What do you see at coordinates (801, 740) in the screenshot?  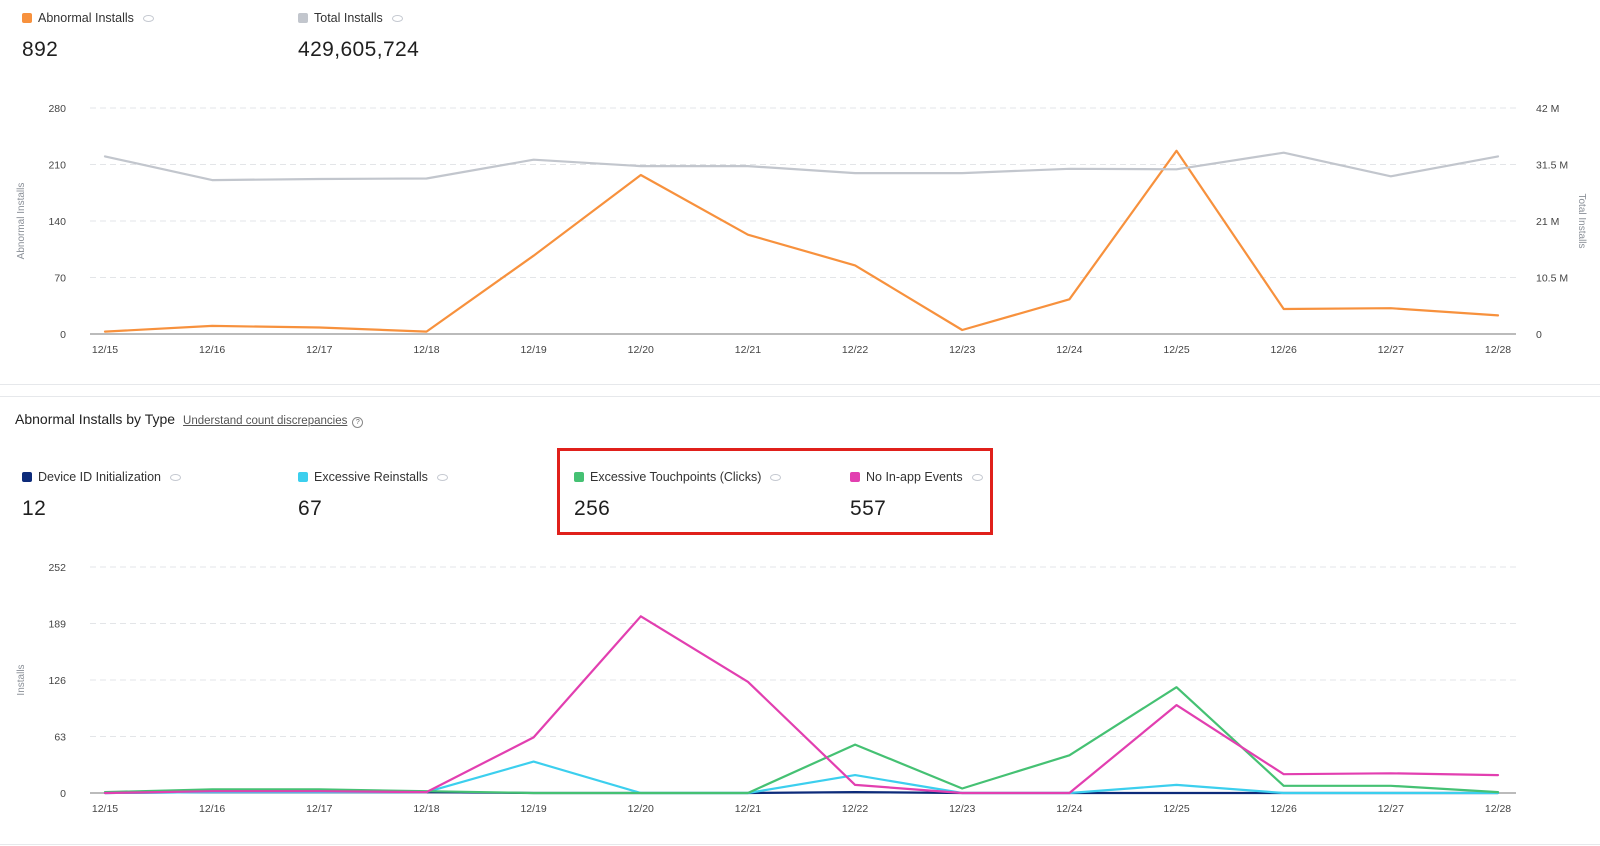 I see `series-line-excessive-touchpoints-clicks` at bounding box center [801, 740].